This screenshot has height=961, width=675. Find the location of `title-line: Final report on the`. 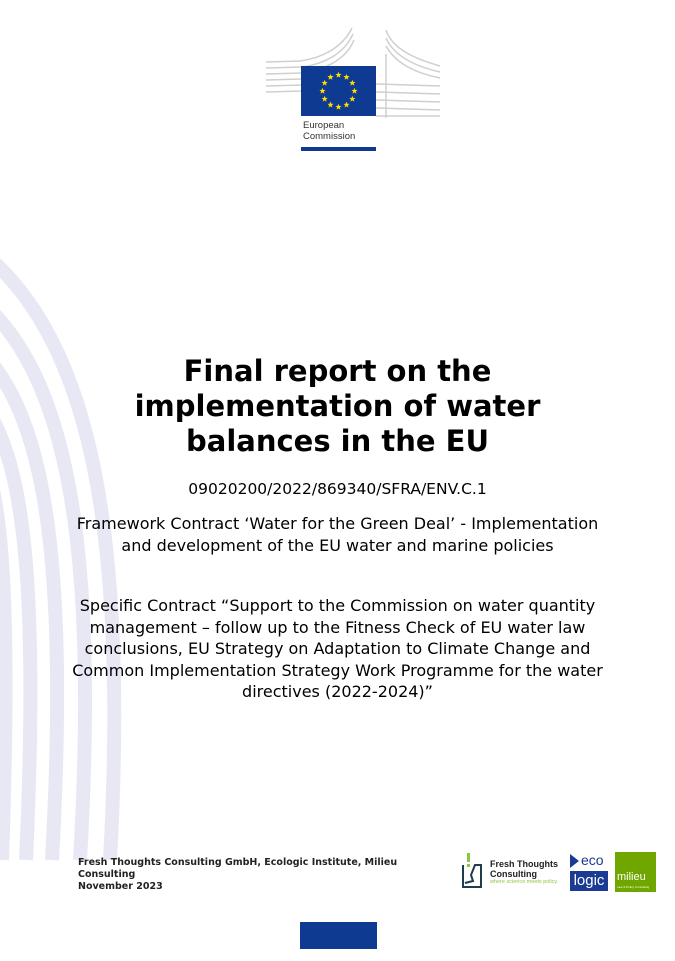

title-line: Final report on the is located at coordinates (337, 371).